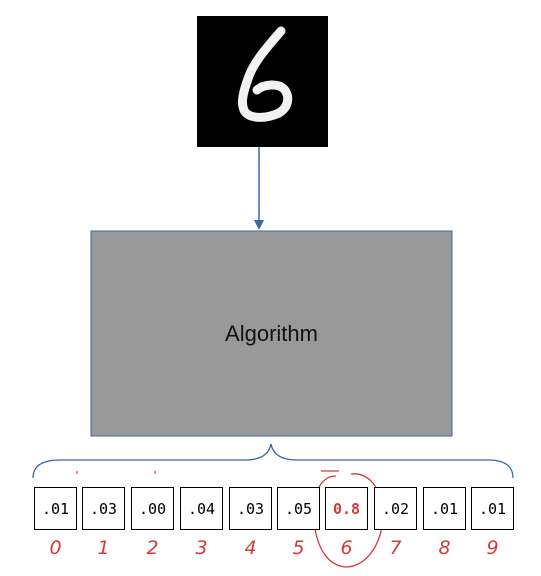  Describe the element at coordinates (201, 548) in the screenshot. I see `class-label-3: 3` at that location.